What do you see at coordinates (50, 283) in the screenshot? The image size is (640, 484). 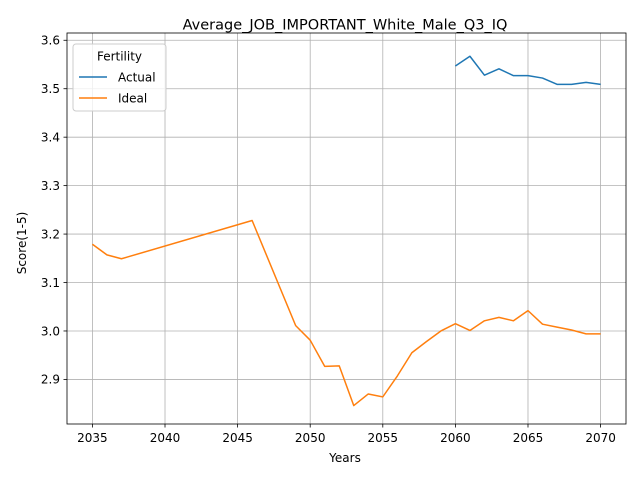 I see `y-tick-label: 3.1` at bounding box center [50, 283].